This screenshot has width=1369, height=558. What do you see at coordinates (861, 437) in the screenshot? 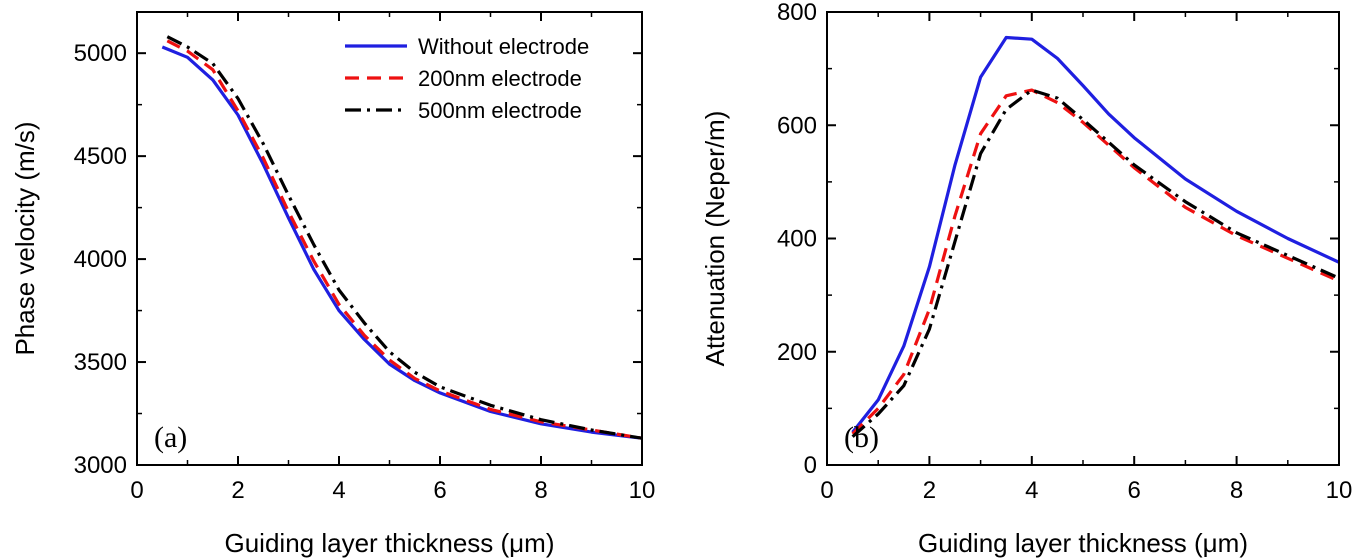
I see `panel-label: (b)` at bounding box center [861, 437].